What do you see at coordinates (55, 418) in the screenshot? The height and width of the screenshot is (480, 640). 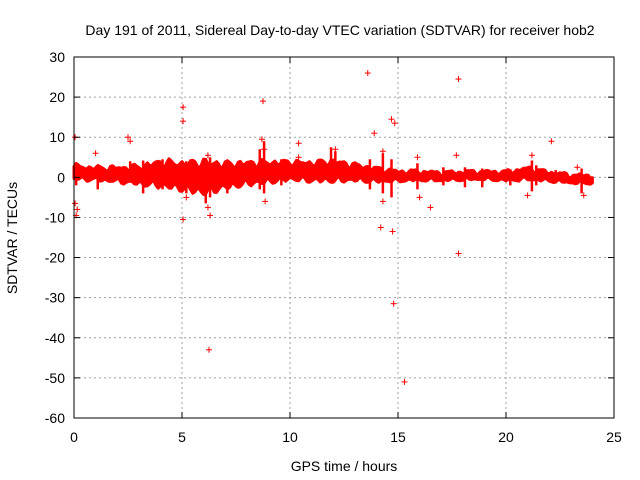 I see `y-tick-label: -60` at bounding box center [55, 418].